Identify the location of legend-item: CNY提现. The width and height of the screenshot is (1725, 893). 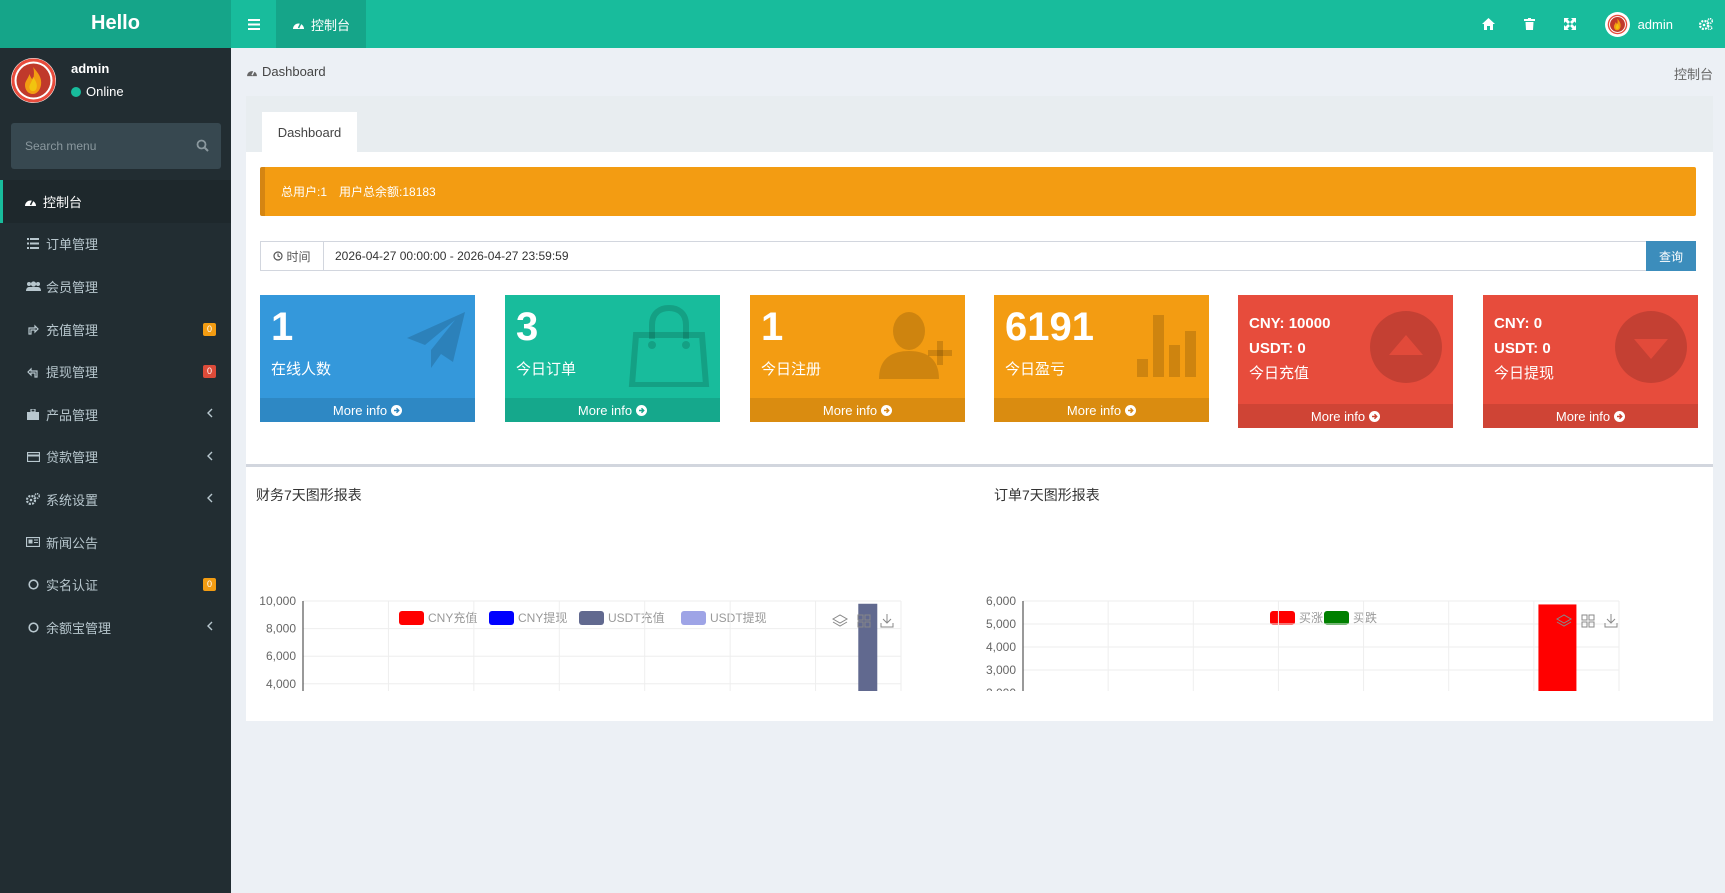
(528, 617).